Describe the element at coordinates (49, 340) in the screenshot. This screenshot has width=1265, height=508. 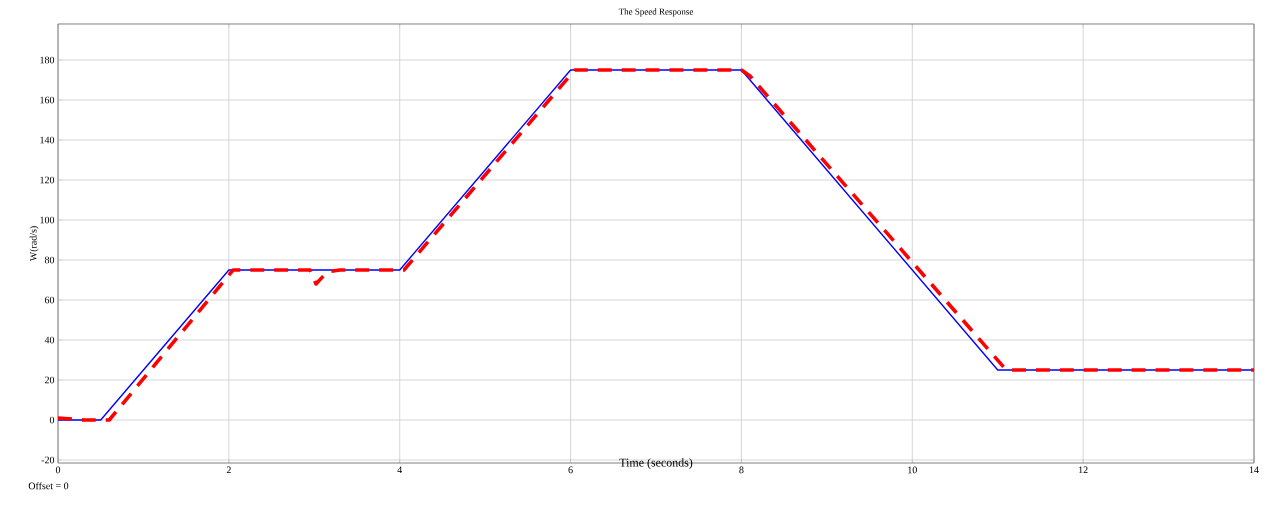
I see `y-tick-label: 40` at that location.